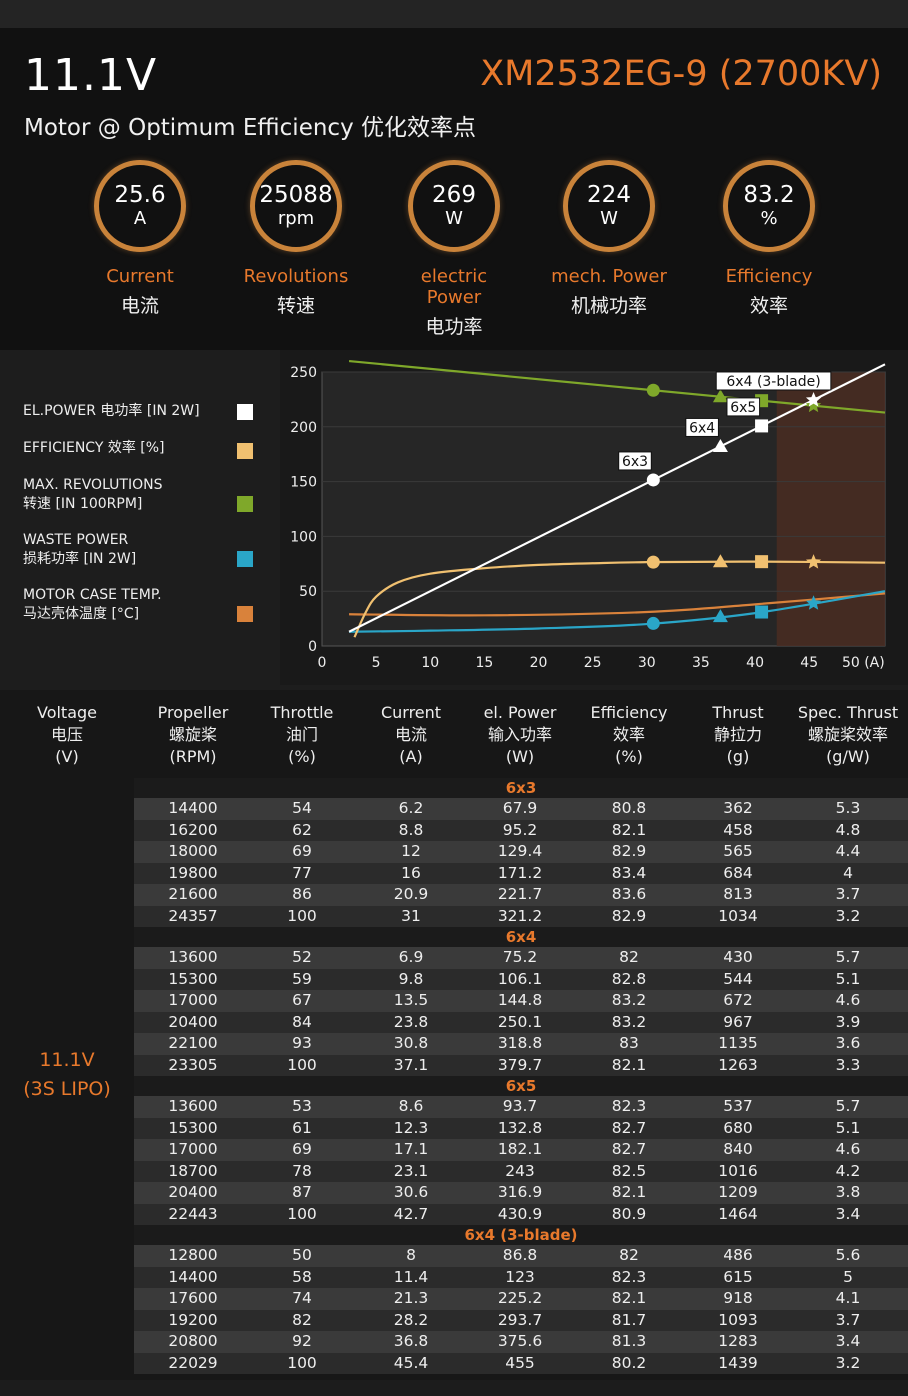  I want to click on table-cell: 83, so click(629, 1043).